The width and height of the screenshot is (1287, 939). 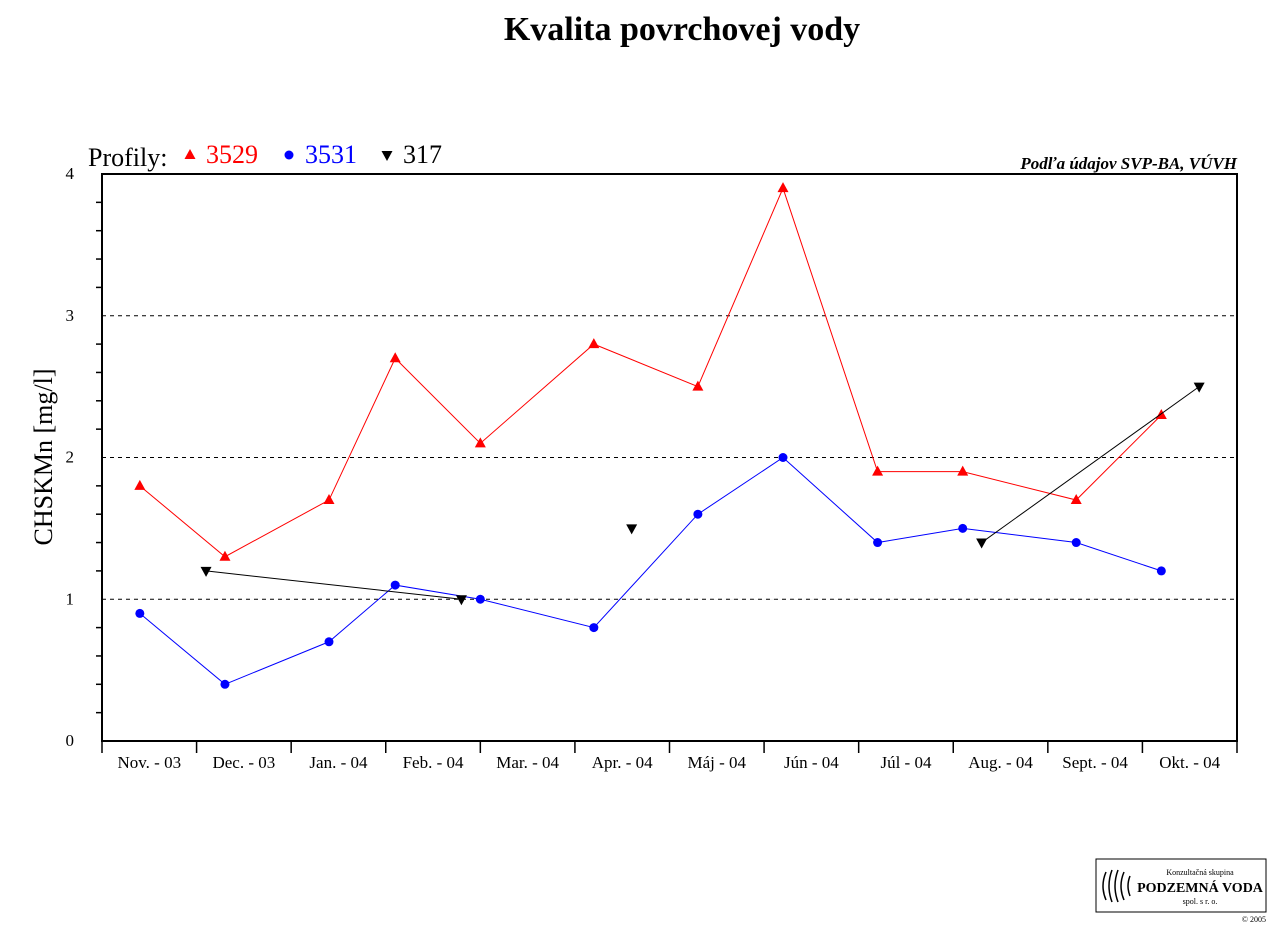 What do you see at coordinates (331, 154) in the screenshot?
I see `legend-entry: 3531` at bounding box center [331, 154].